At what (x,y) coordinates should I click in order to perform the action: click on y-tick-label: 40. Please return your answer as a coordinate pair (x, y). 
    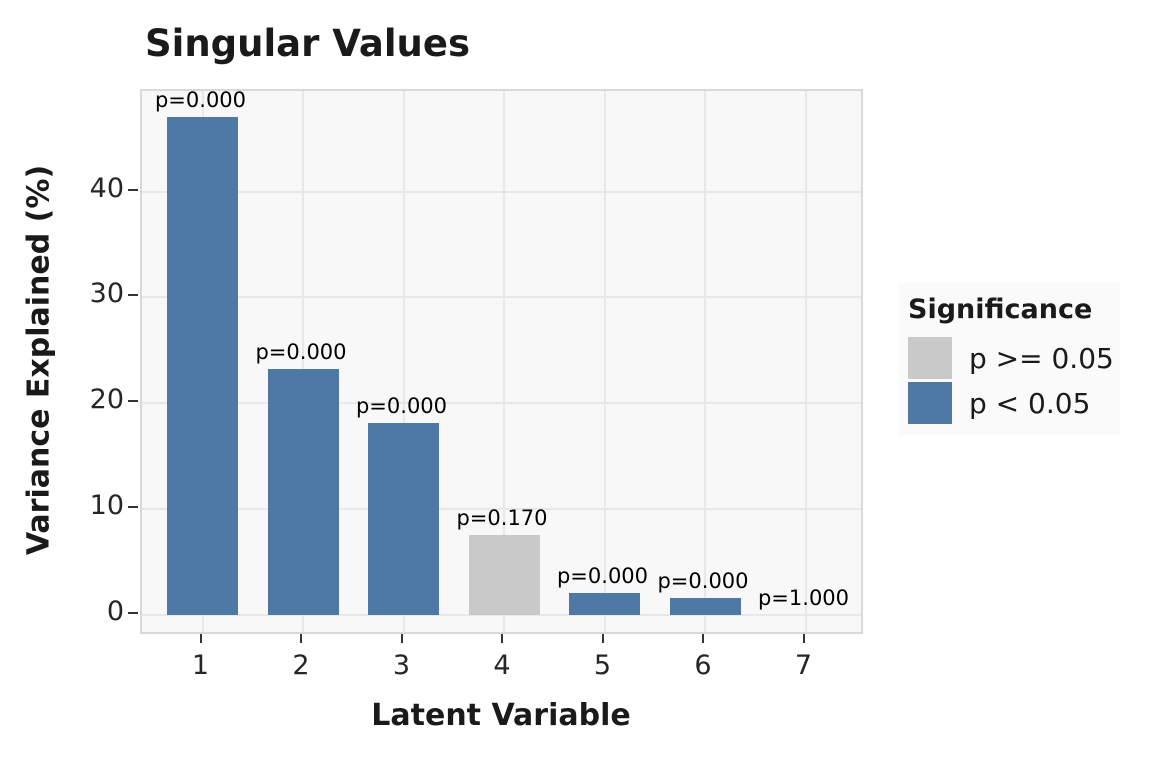
    Looking at the image, I should click on (106, 188).